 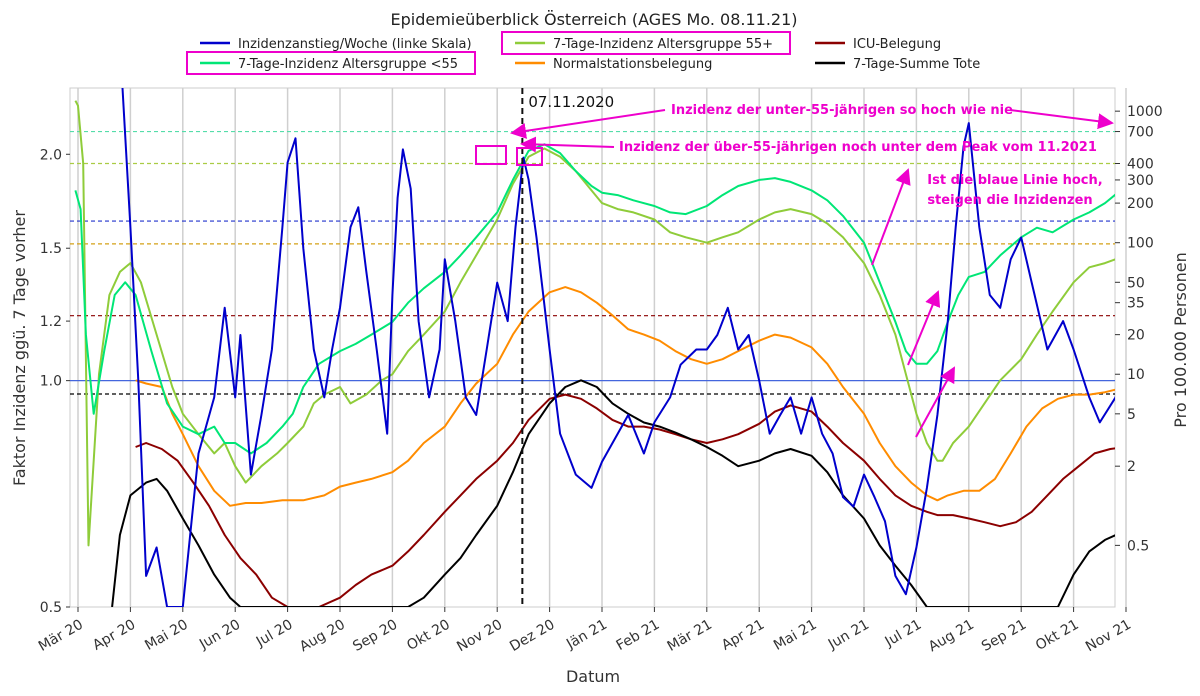 I want to click on legend-label: 7-Tage-Summe Tote, so click(x=916, y=64).